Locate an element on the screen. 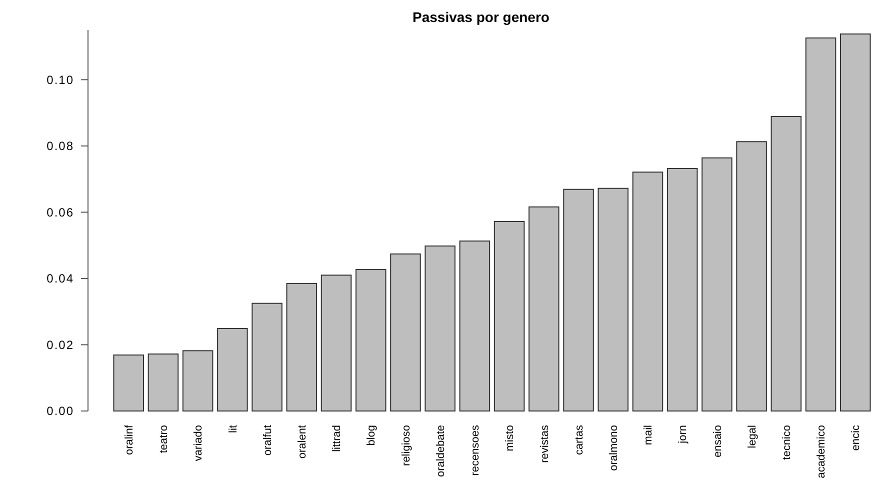  x-tick-label: revistas is located at coordinates (544, 443).